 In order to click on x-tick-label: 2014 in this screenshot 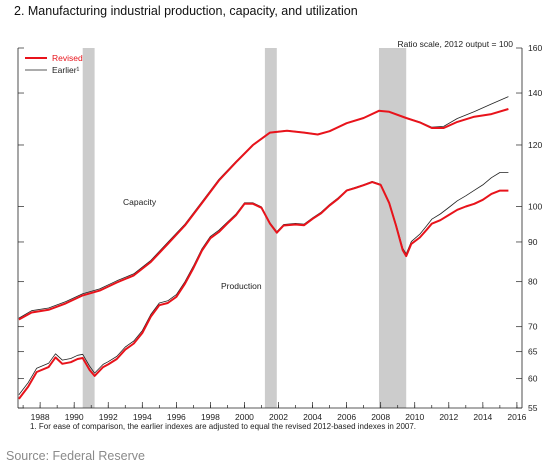, I will do `click(482, 417)`.